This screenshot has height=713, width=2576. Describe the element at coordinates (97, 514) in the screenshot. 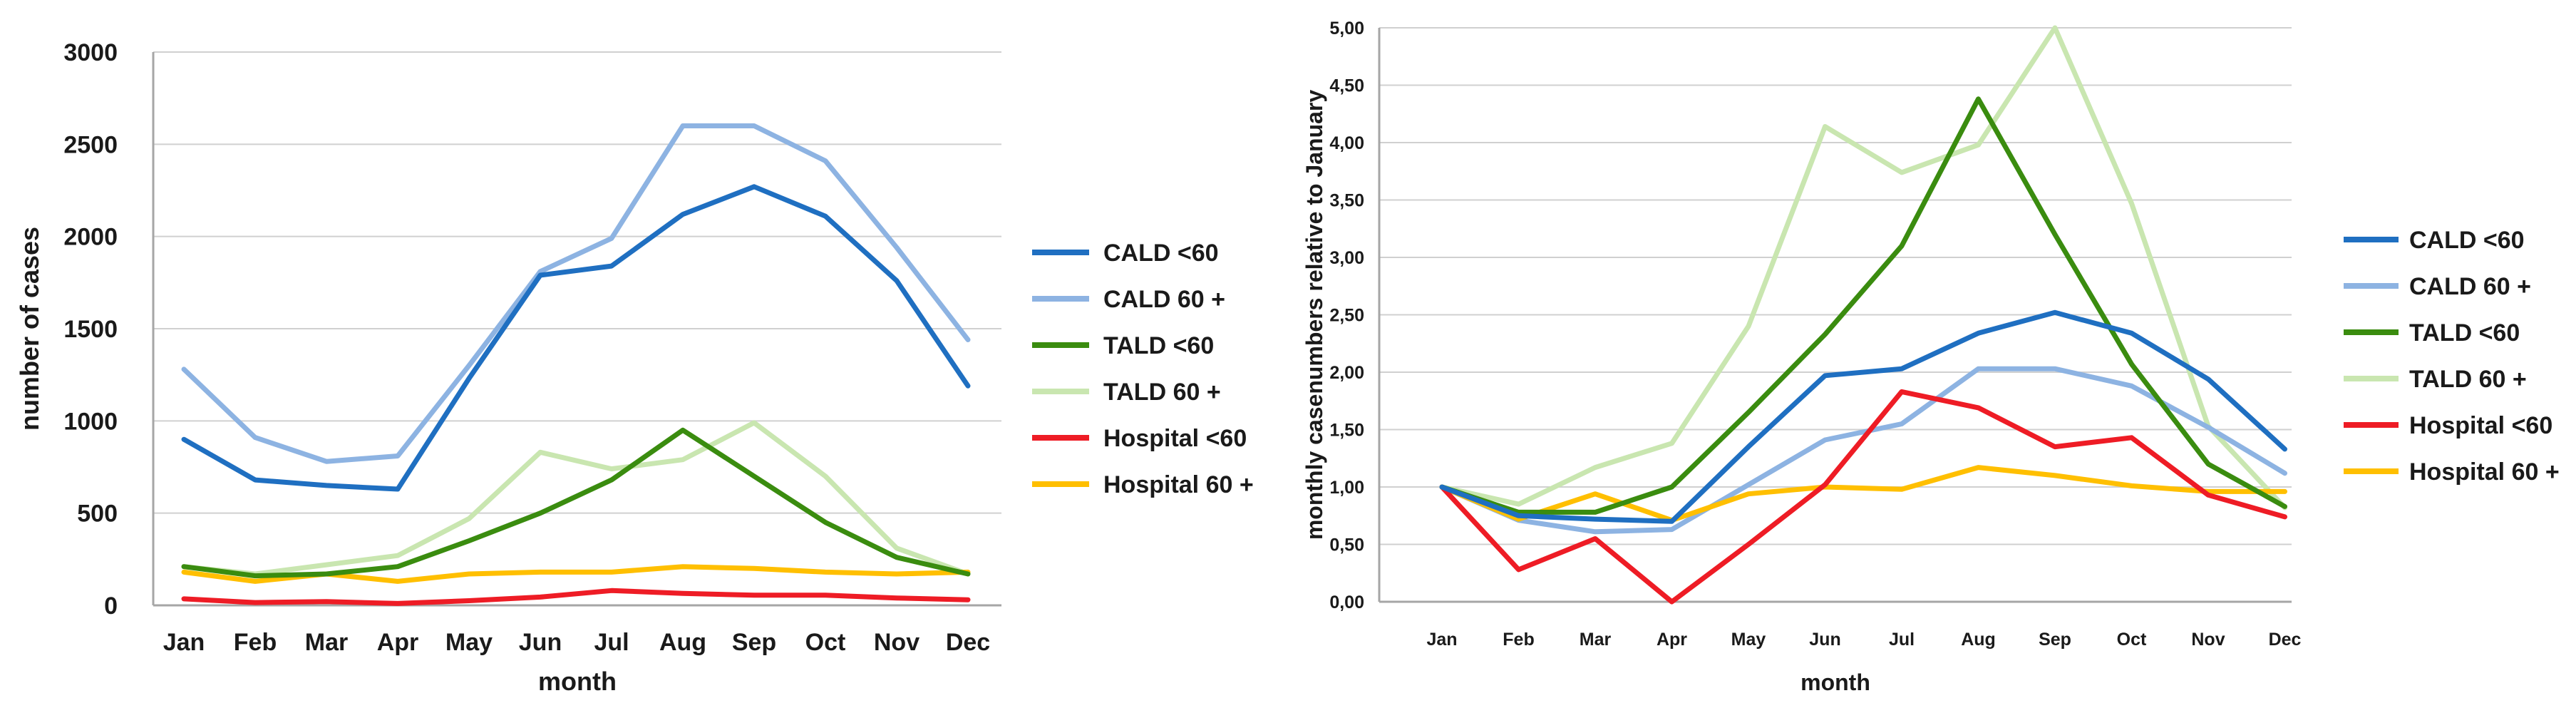

I see `y-tick-label: 500` at that location.